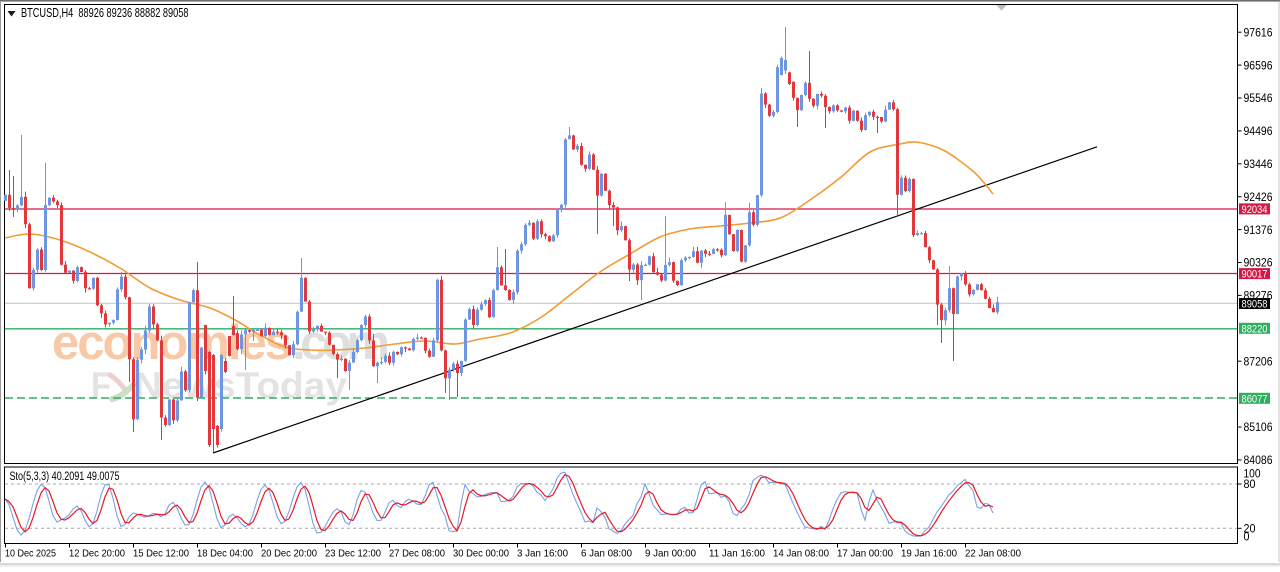  What do you see at coordinates (1258, 164) in the screenshot?
I see `svg-text: 93446` at bounding box center [1258, 164].